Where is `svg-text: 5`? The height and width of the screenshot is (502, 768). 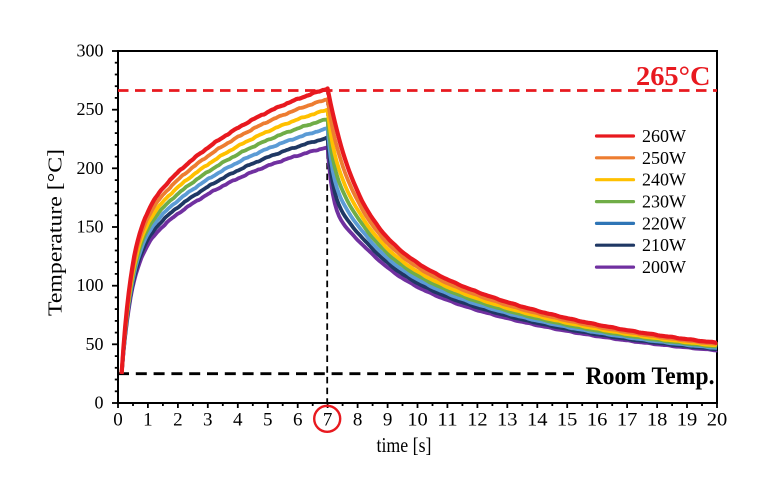 svg-text: 5 is located at coordinates (268, 420).